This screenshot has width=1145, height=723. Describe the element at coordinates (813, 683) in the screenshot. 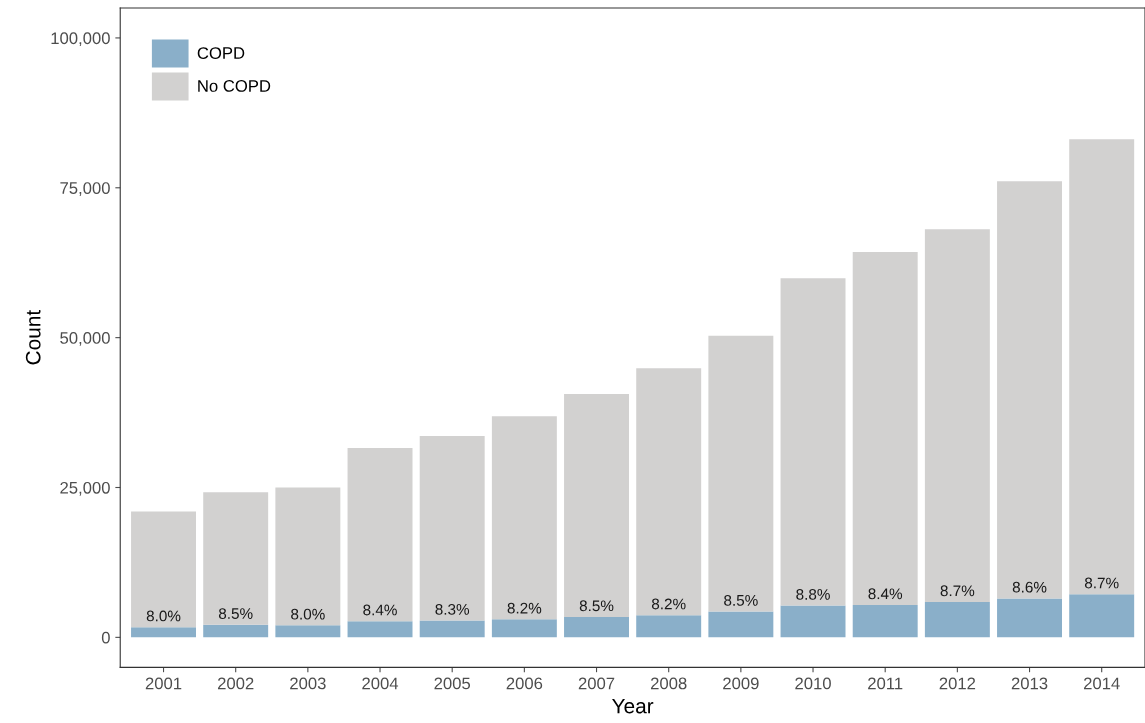

I see `x-tick-label: 2010` at that location.